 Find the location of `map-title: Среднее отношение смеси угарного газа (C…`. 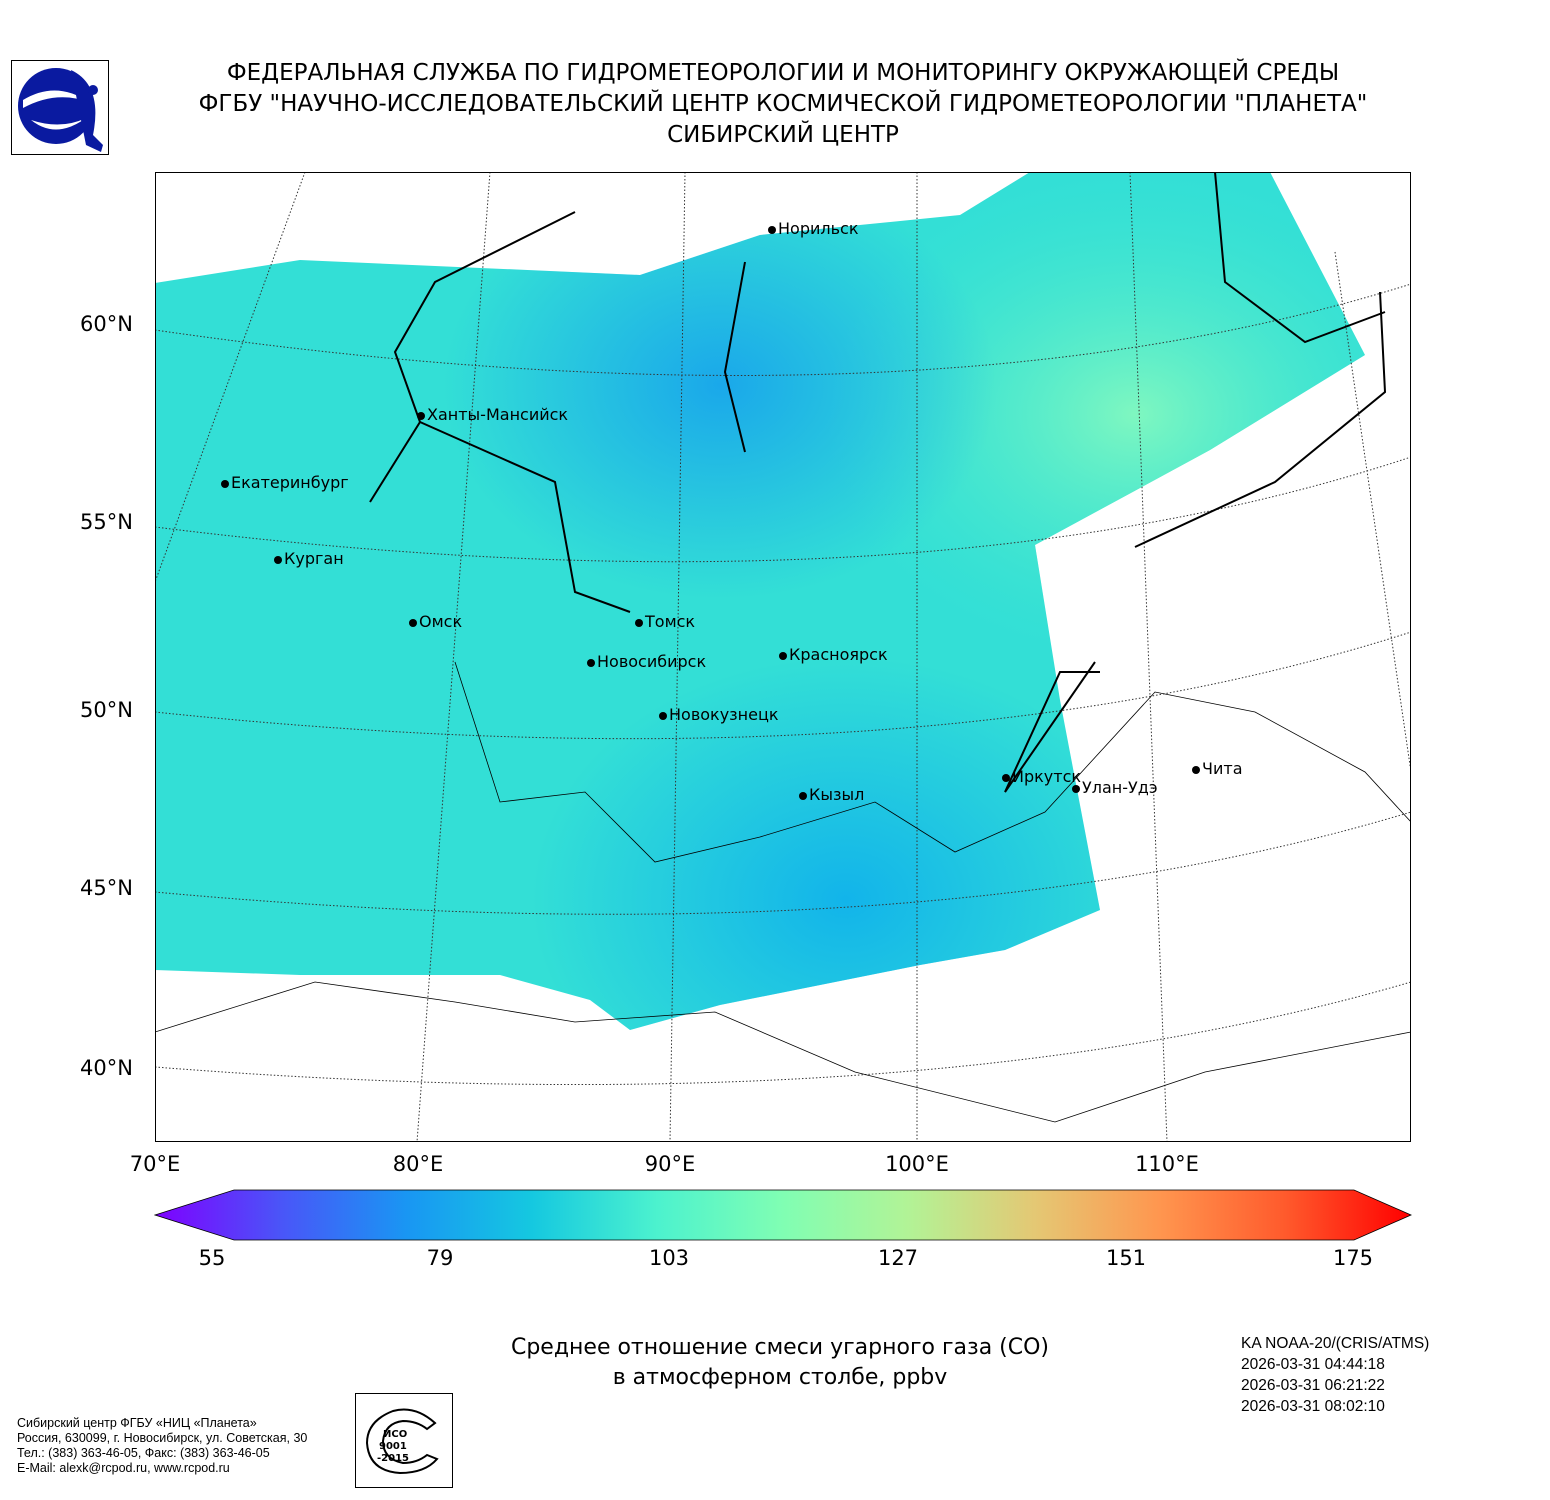

map-title: Среднее отношение смеси угарного газа (C… is located at coordinates (780, 1362).